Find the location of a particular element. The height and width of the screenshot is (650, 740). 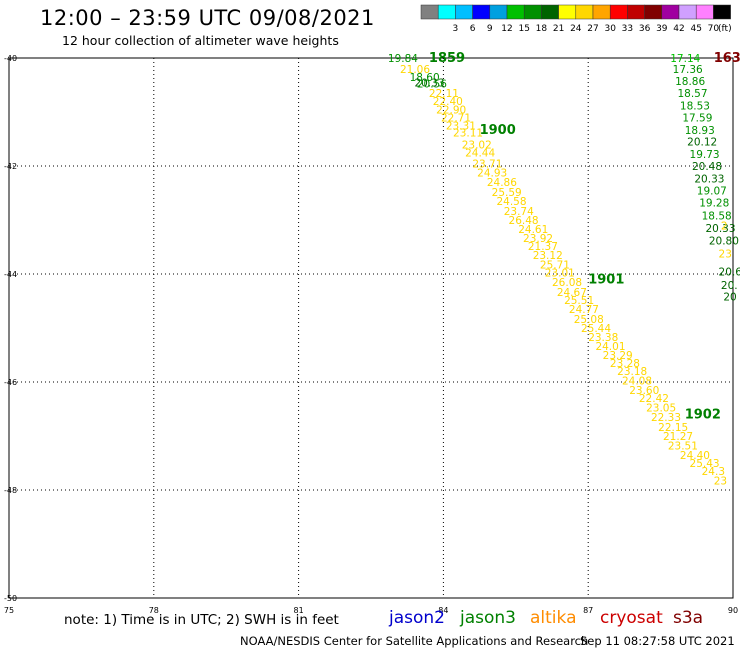

wave-height-label: 20.48 is located at coordinates (707, 167).